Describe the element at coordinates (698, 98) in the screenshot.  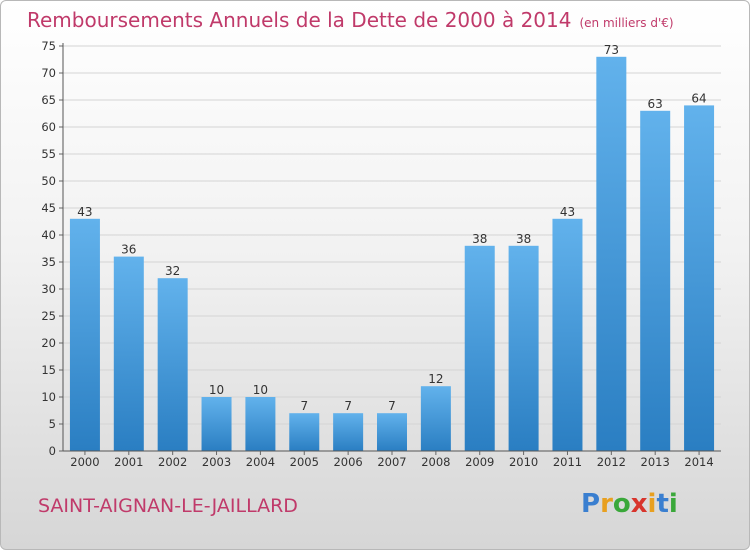
I see `bar-value-label: 64` at that location.